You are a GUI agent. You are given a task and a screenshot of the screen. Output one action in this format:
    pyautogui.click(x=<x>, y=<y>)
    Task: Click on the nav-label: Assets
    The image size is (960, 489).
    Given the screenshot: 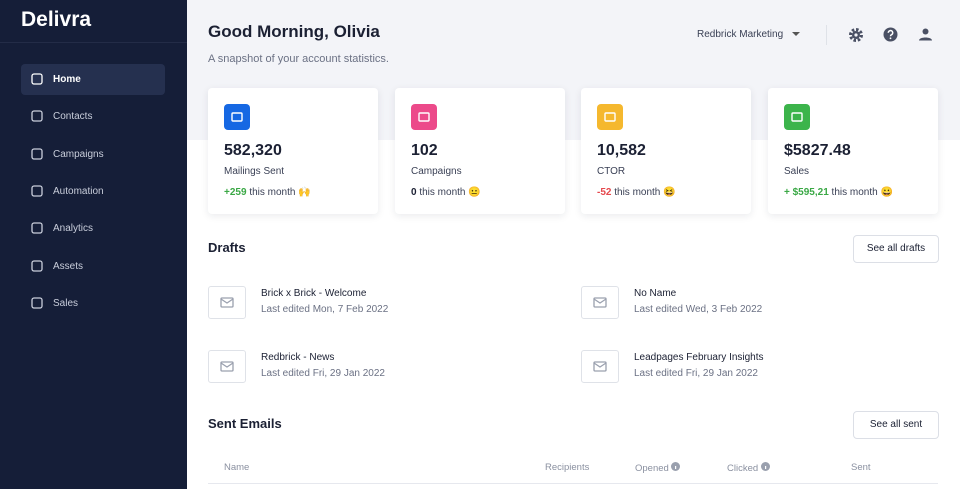 What is the action you would take?
    pyautogui.click(x=68, y=266)
    